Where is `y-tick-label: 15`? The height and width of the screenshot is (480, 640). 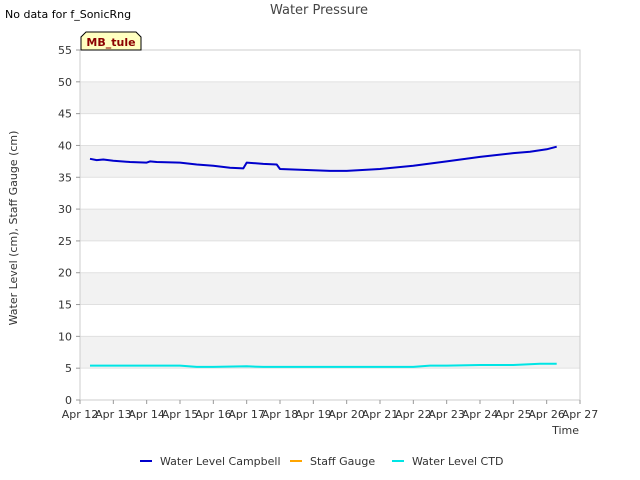 y-tick-label: 15 is located at coordinates (65, 305).